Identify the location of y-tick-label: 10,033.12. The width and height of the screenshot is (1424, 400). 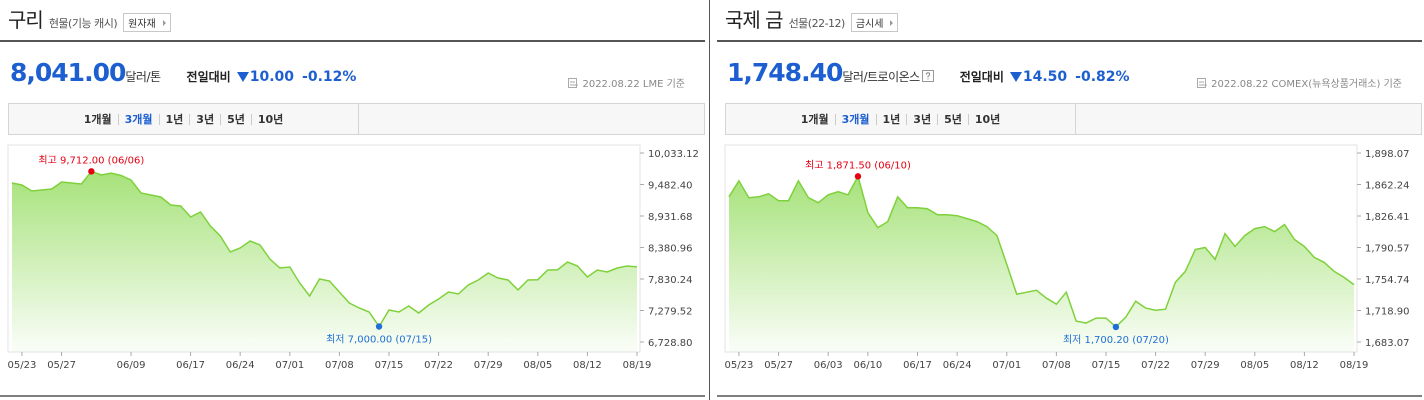
(673, 154).